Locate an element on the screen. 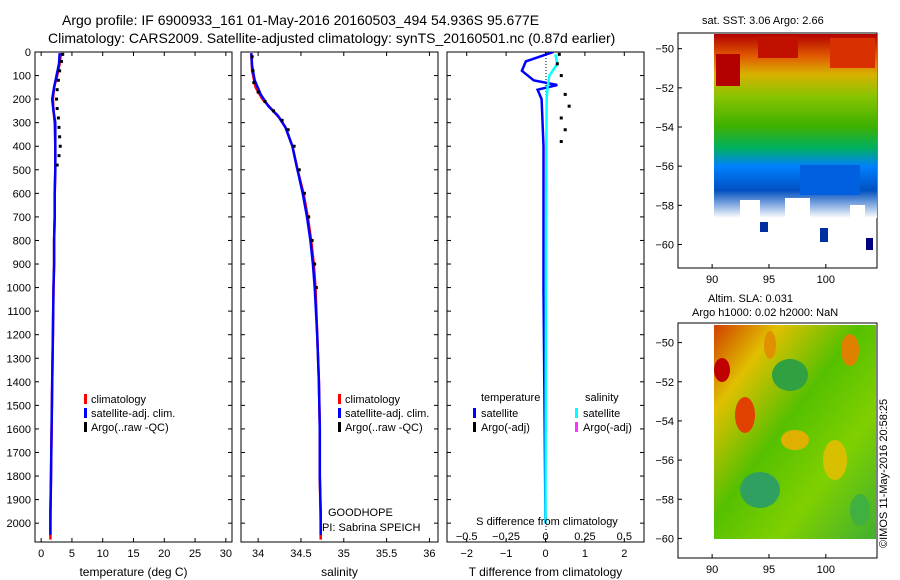  sla-low-anomaly is located at coordinates (860, 510).